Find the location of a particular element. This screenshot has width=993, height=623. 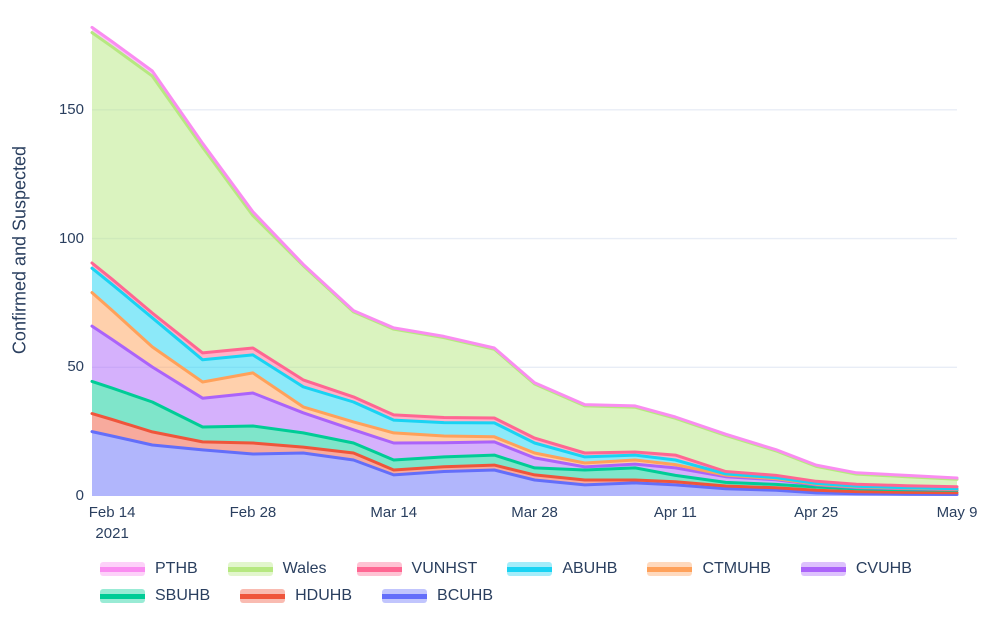

legend-swatch-cvuhb is located at coordinates (823, 569).